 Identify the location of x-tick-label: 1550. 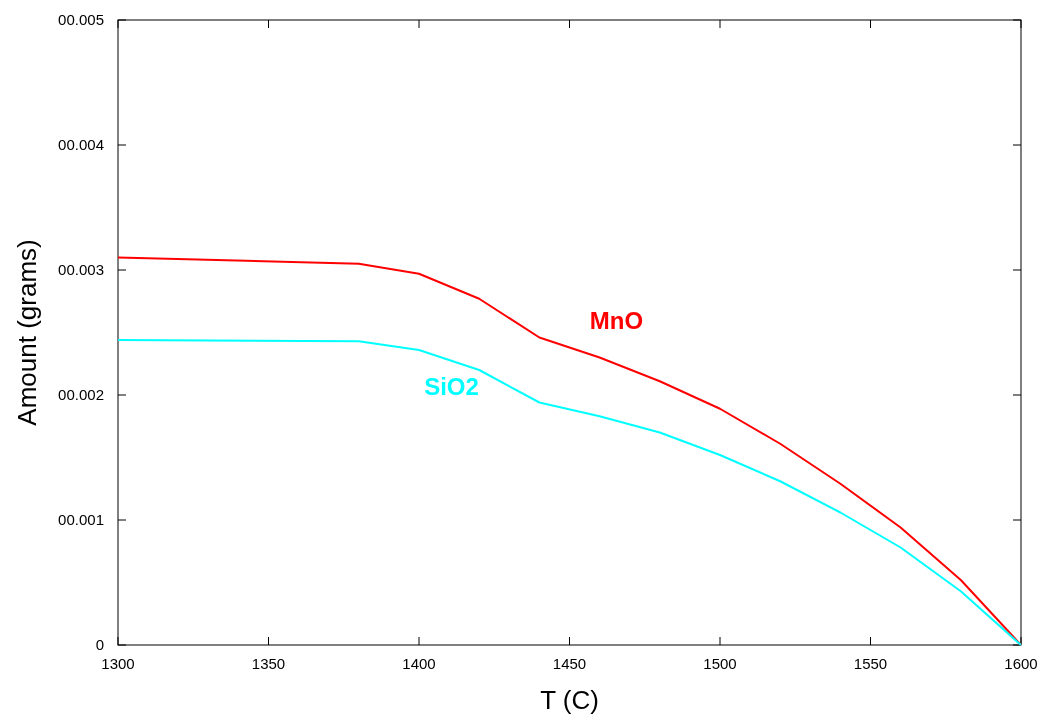
(870, 663).